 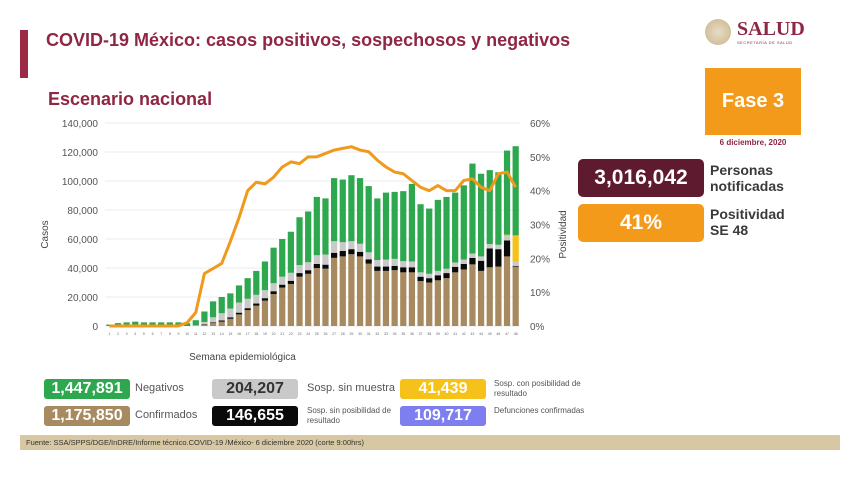 I want to click on y-tick-label: 80,000, so click(x=82, y=211).